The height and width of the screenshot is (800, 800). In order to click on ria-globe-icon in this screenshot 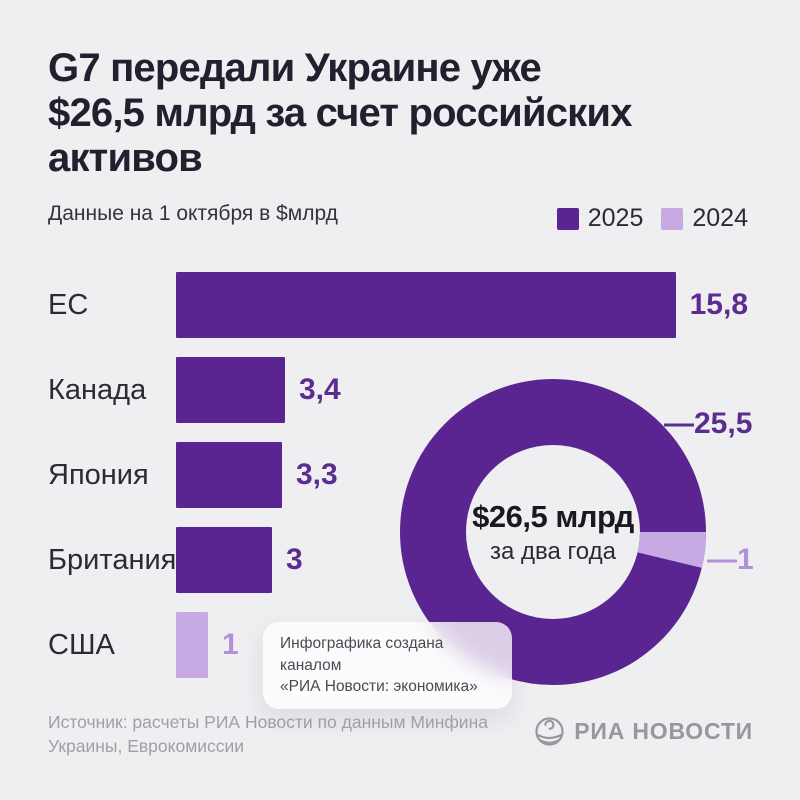, I will do `click(549, 731)`.